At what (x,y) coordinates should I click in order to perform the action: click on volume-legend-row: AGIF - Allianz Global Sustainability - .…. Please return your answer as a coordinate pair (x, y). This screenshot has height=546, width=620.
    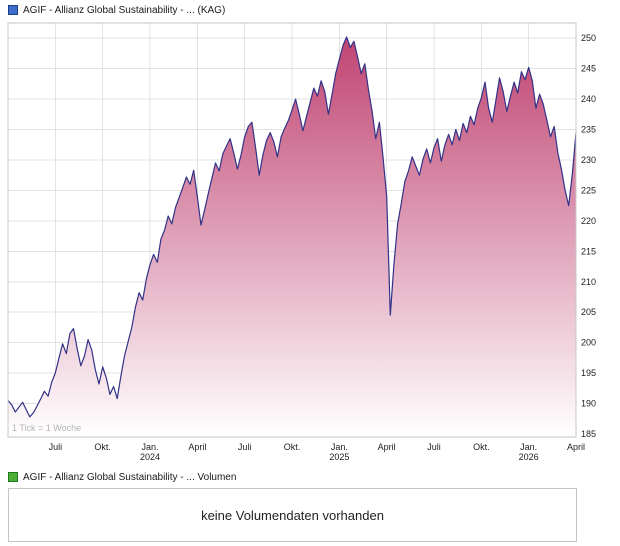
    Looking at the image, I should click on (310, 477).